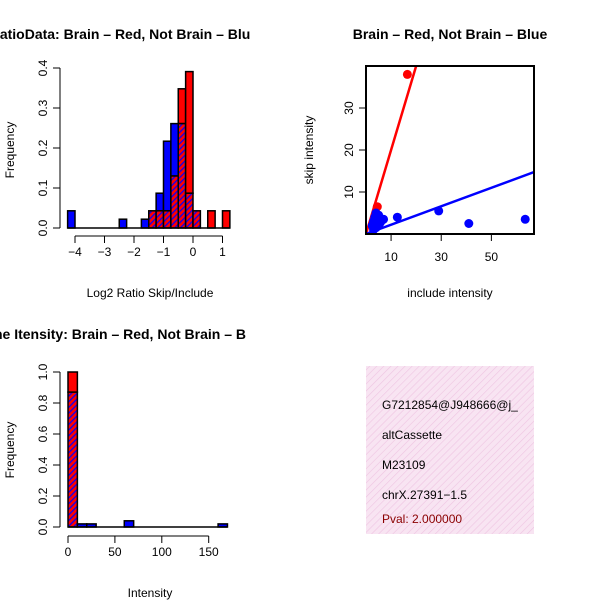 The height and width of the screenshot is (600, 600). What do you see at coordinates (43, 433) in the screenshot?
I see `y-tick-label: 0.6` at bounding box center [43, 433].